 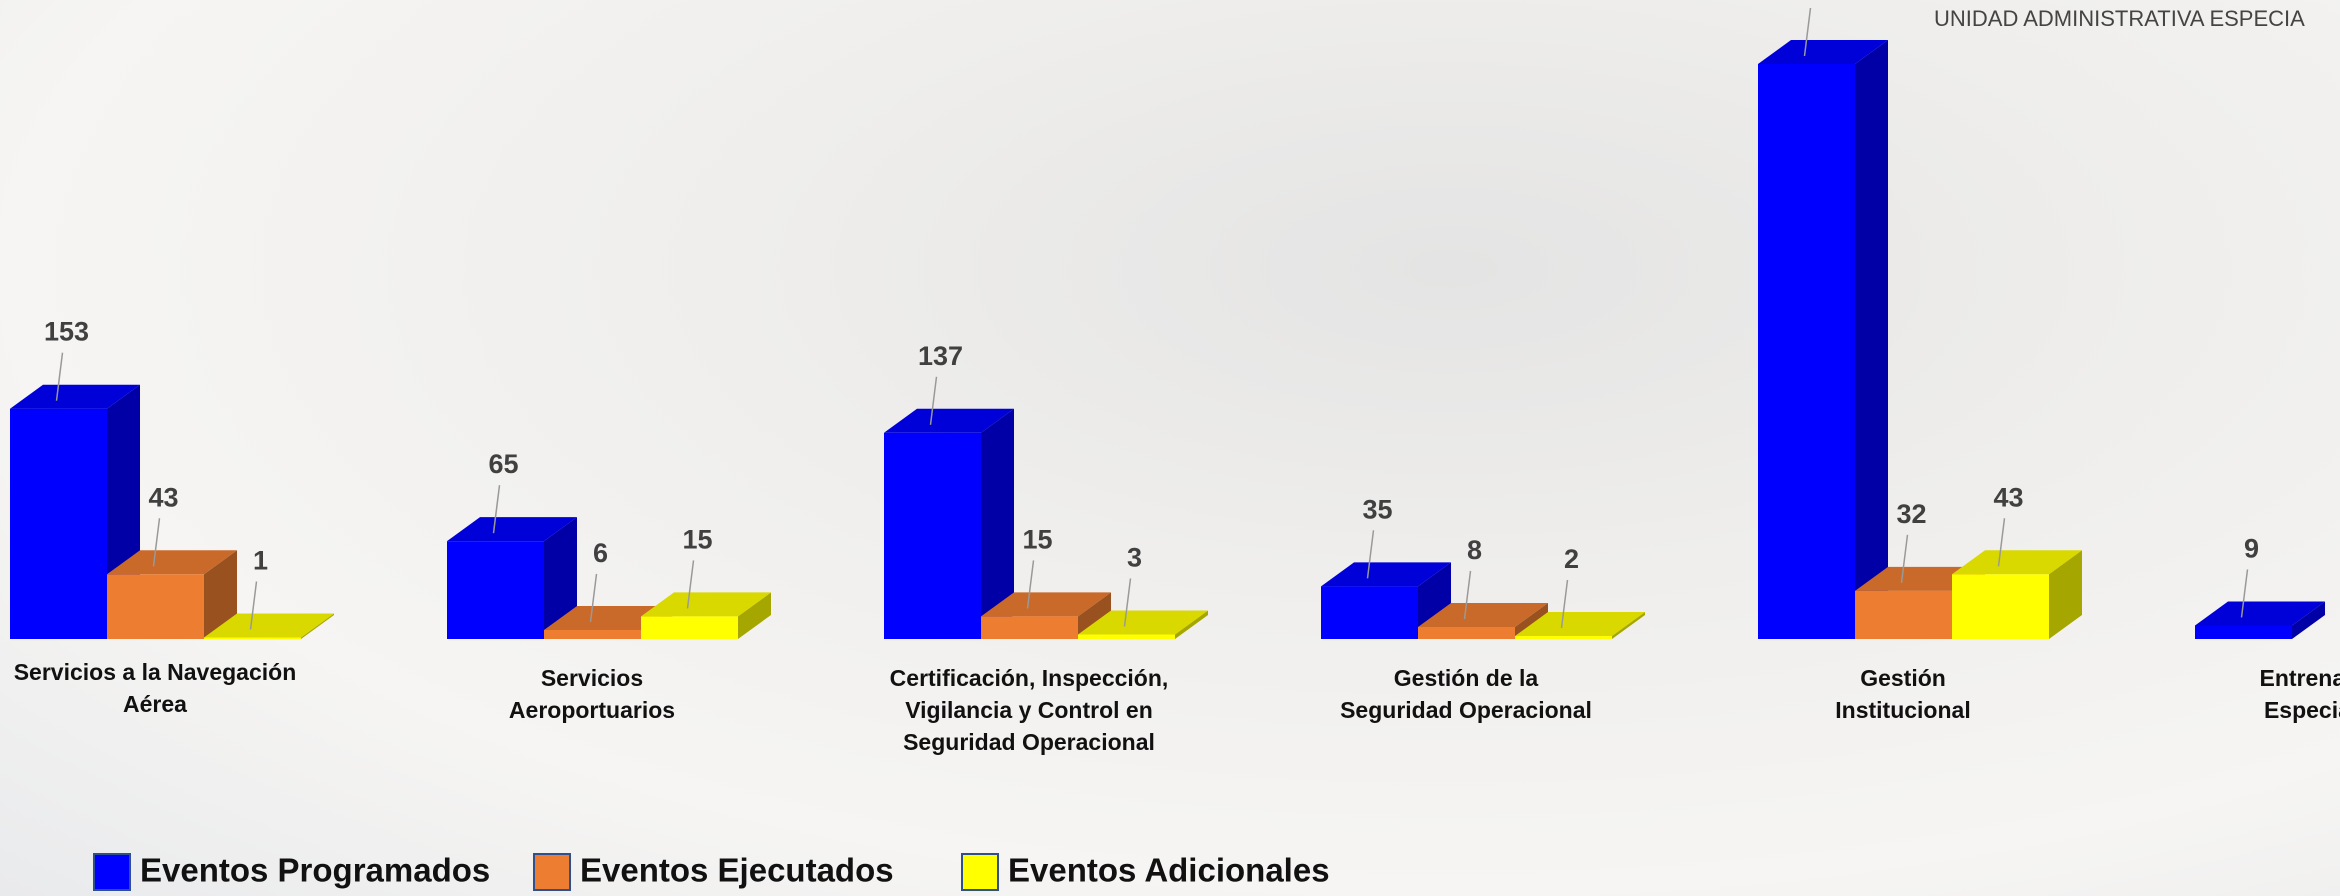 I want to click on value-label: 65, so click(x=503, y=464).